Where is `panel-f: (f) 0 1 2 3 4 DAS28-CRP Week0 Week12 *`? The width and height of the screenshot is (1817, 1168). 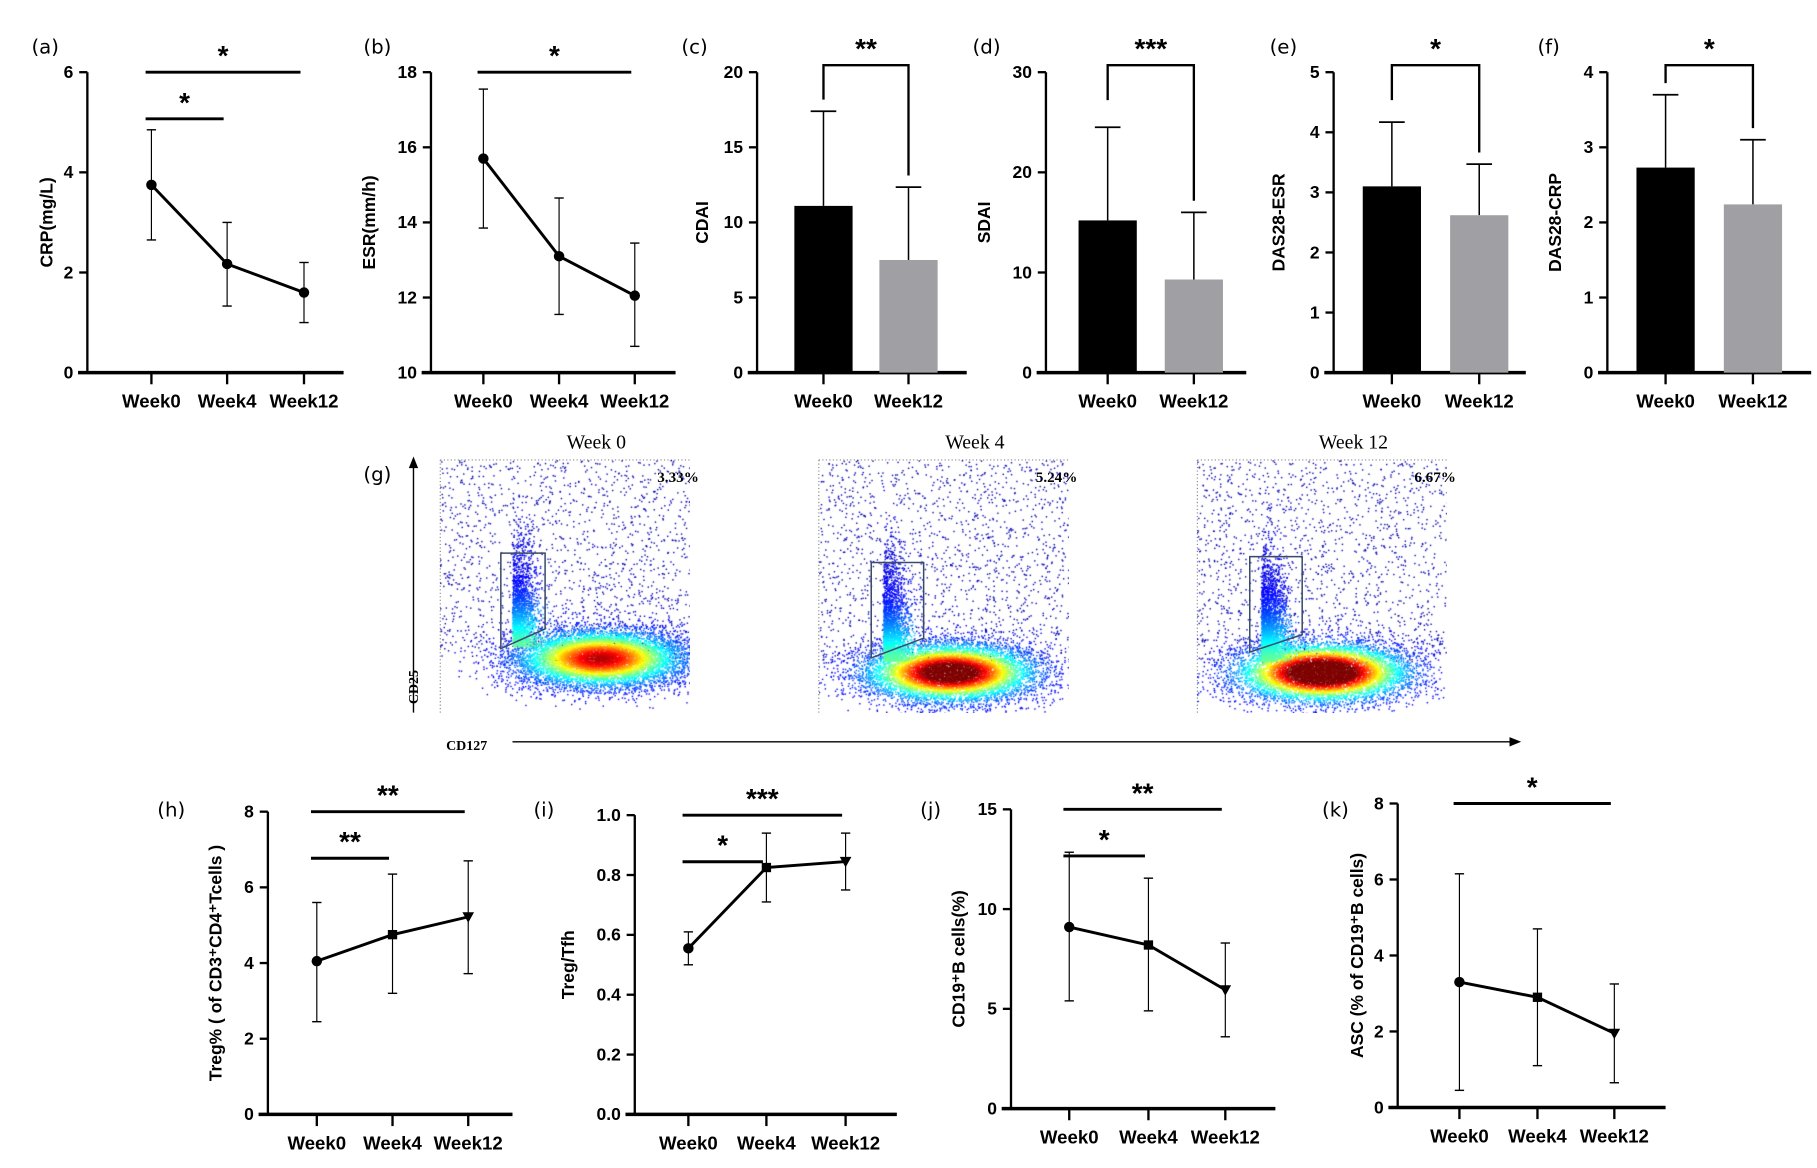 panel-f: (f) 0 1 2 3 4 DAS28-CRP Week0 Week12 * is located at coordinates (1674, 222).